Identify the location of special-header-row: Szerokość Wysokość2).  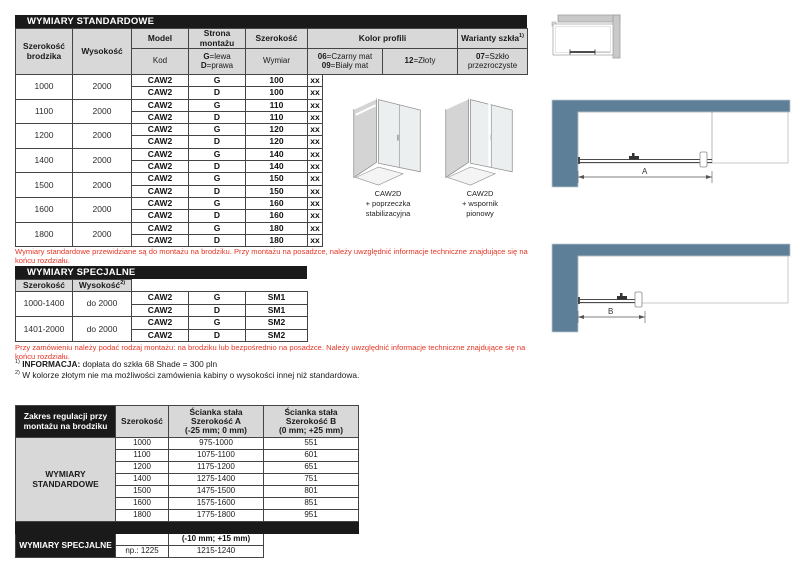
(161, 285).